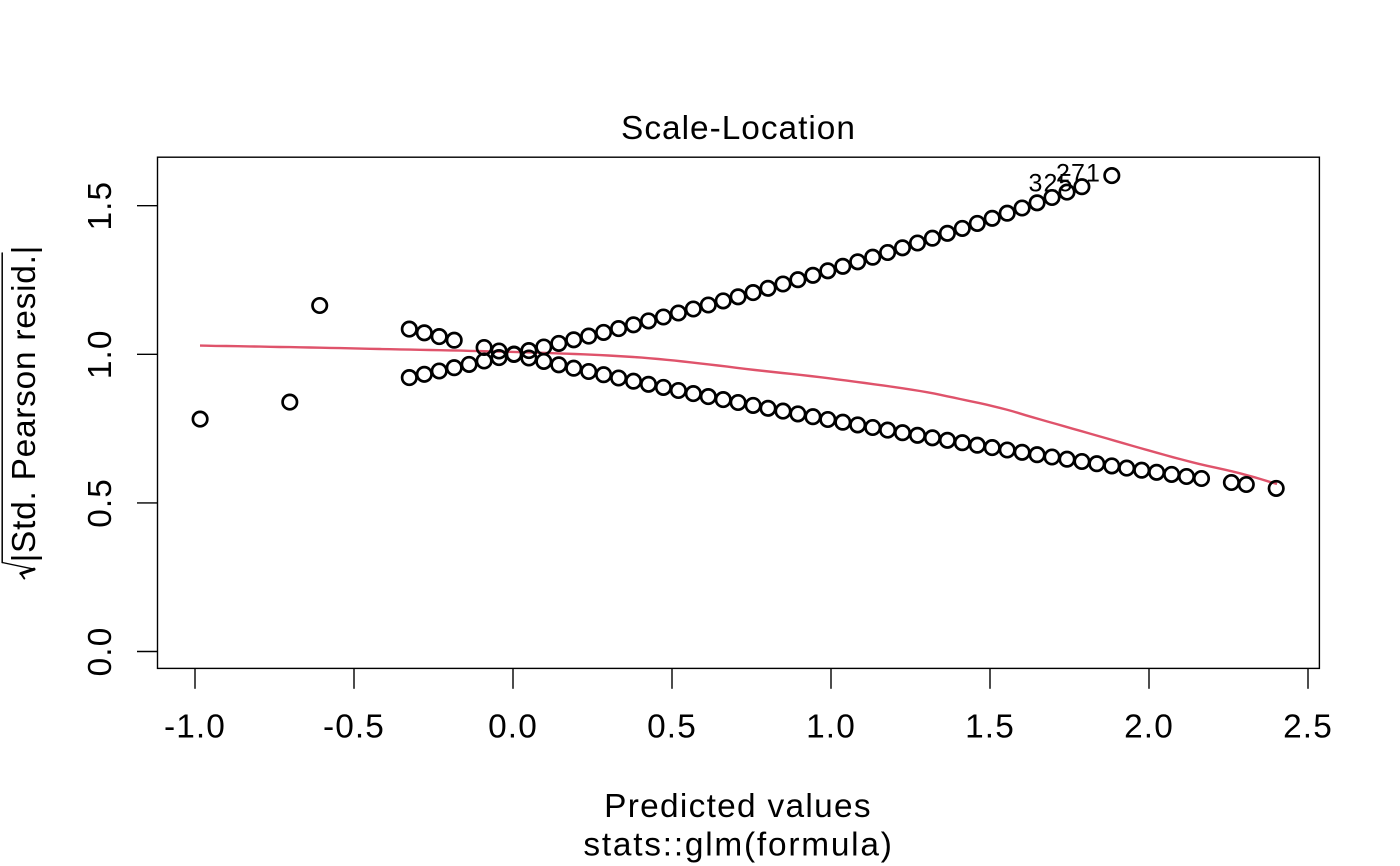 This screenshot has width=1400, height=866. Describe the element at coordinates (738, 845) in the screenshot. I see `svg-text: stats::glm(formula)` at that location.